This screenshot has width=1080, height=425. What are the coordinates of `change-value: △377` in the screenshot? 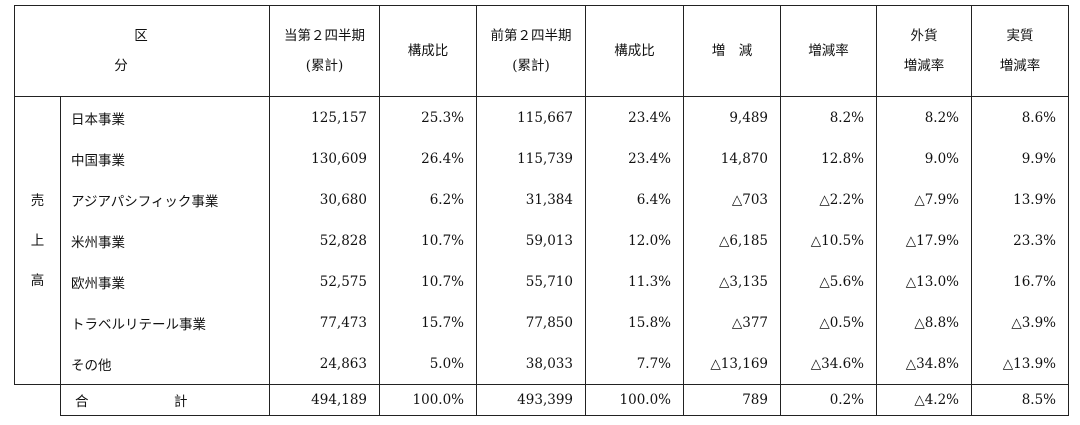 It's located at (732, 322).